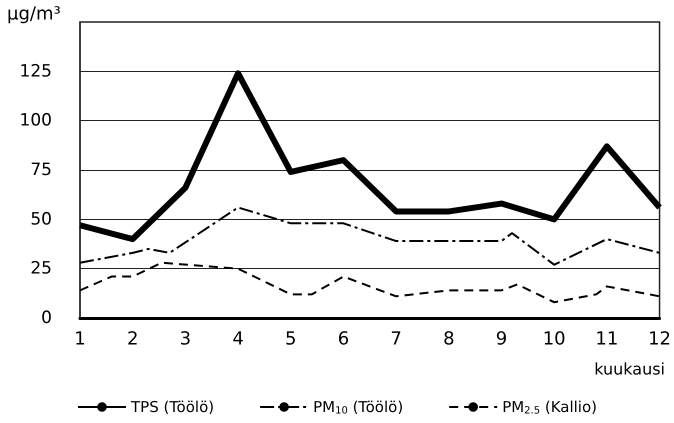  I want to click on x-axis-title: kuukausi, so click(629, 369).